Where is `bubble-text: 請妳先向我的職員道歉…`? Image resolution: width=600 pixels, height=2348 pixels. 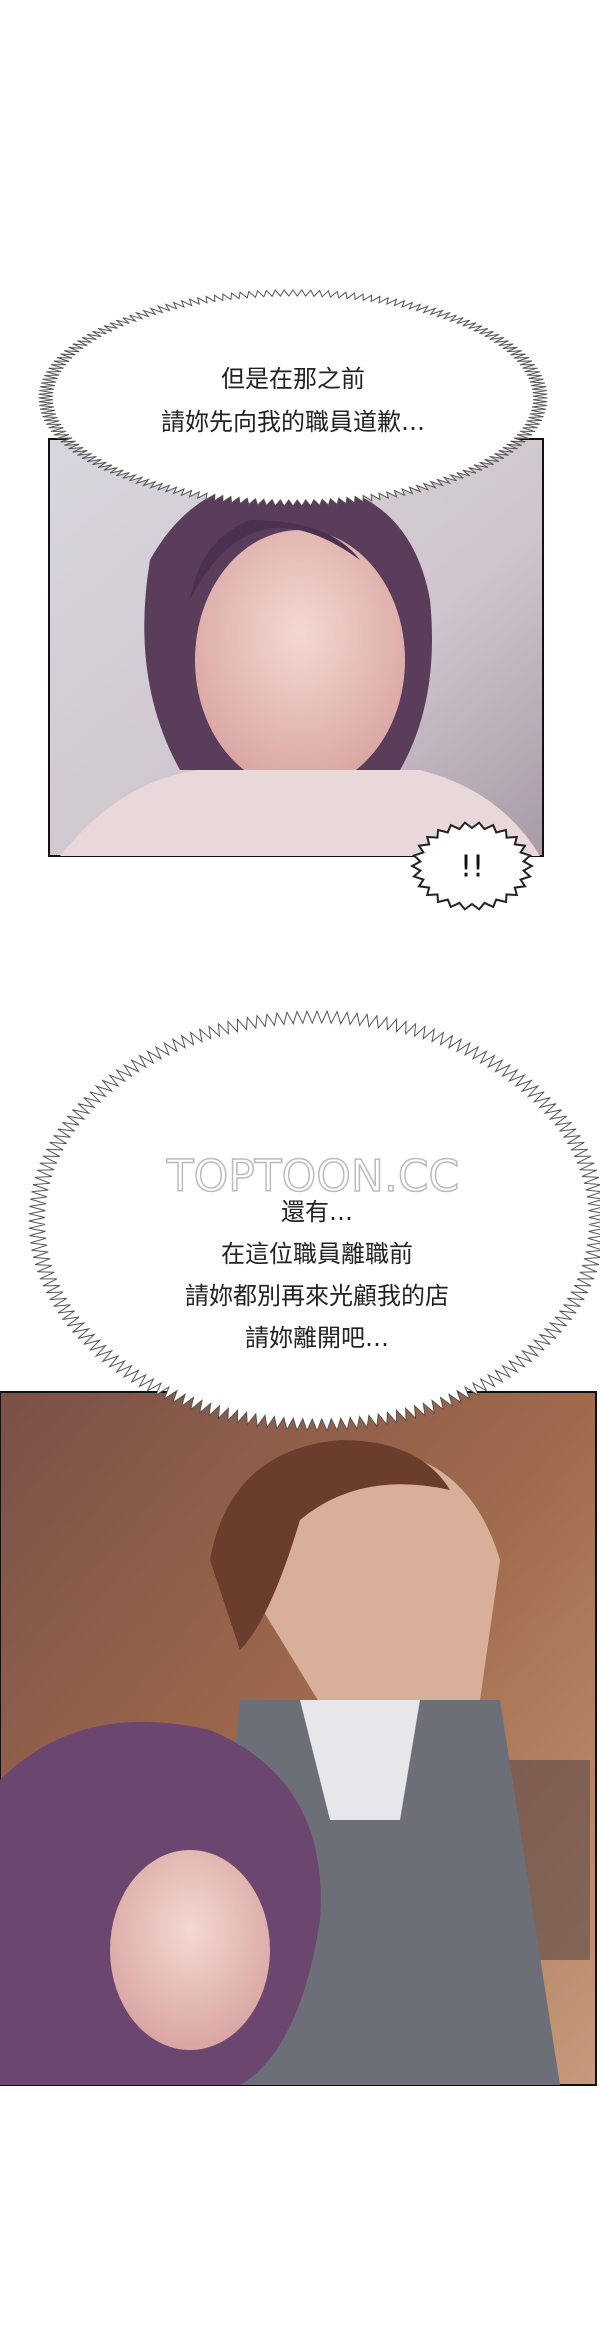 bubble-text: 請妳先向我的職員道歉… is located at coordinates (293, 422).